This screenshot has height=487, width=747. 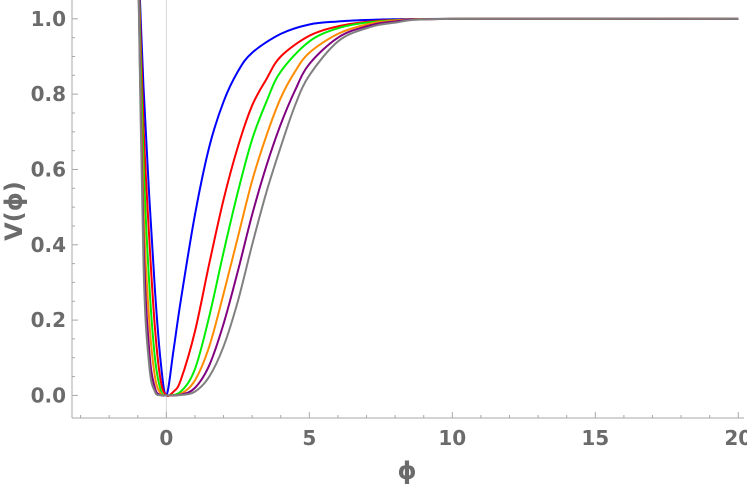 I want to click on x-tick-label: 15, so click(x=595, y=438).